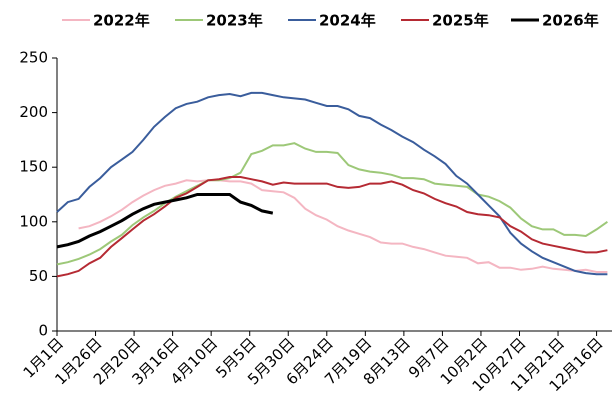 This screenshot has height=418, width=613. Describe the element at coordinates (347, 21) in the screenshot. I see `legend-label: 2024年` at that location.